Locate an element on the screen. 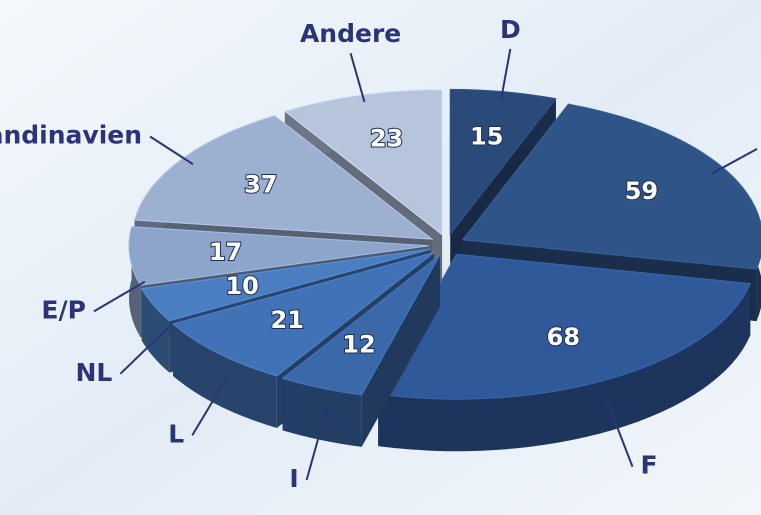 The height and width of the screenshot is (515, 761). category-label: NL is located at coordinates (93, 372).